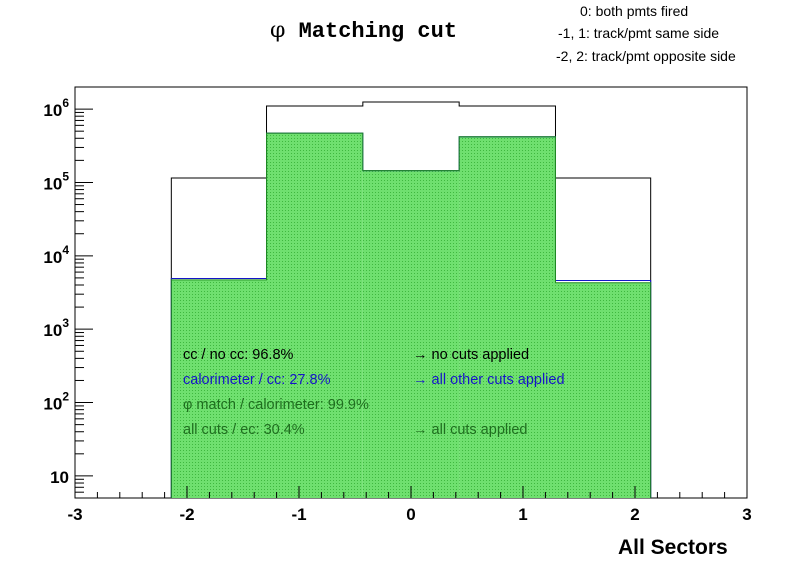  What do you see at coordinates (56, 402) in the screenshot?
I see `y-tick-label: 10²` at bounding box center [56, 402].